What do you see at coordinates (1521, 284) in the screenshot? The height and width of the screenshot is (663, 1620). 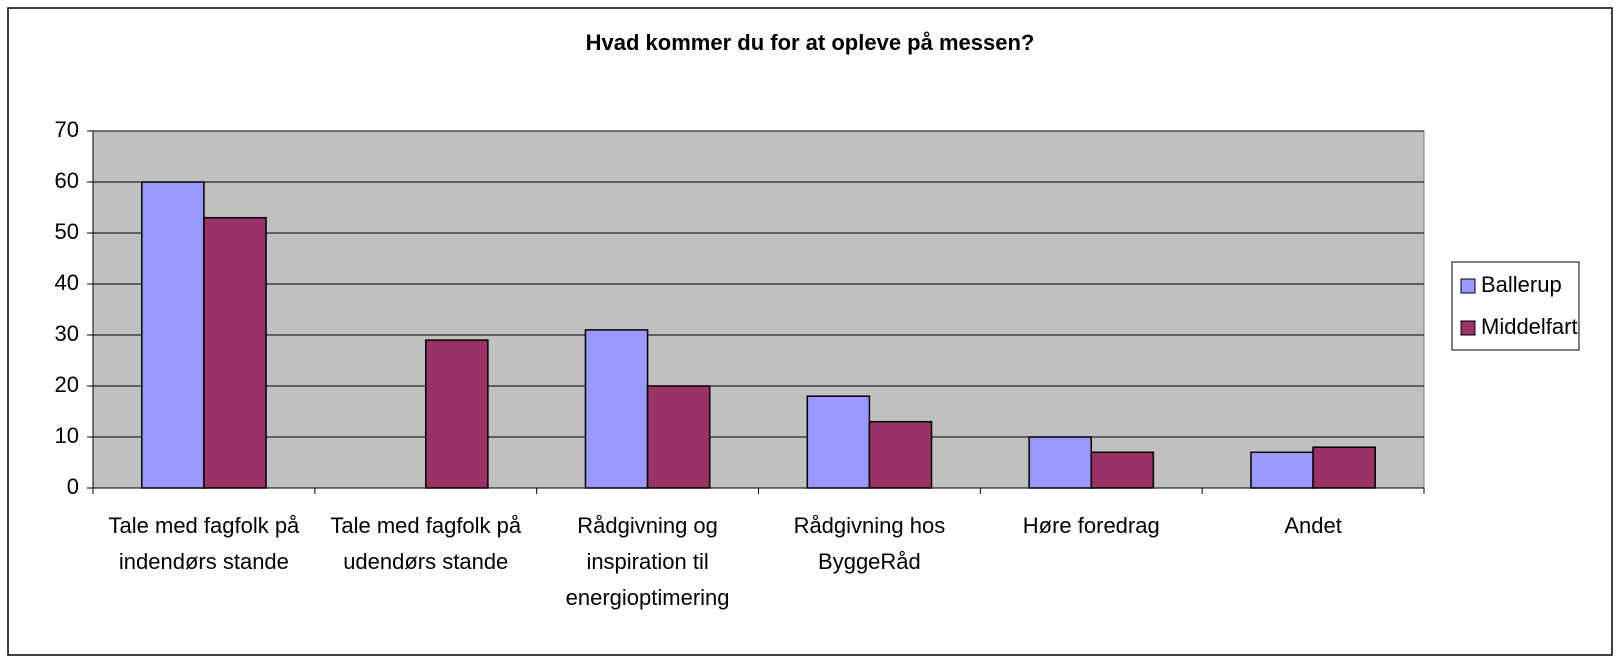 I see `legend-label: Ballerup` at bounding box center [1521, 284].